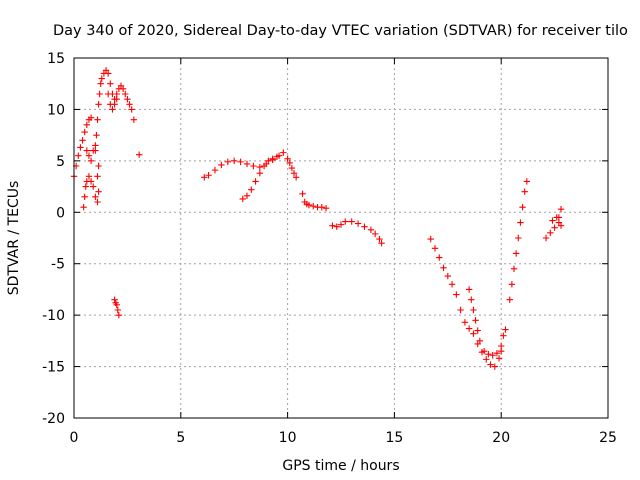 The width and height of the screenshot is (640, 480). I want to click on x-tick-label: 20, so click(501, 438).